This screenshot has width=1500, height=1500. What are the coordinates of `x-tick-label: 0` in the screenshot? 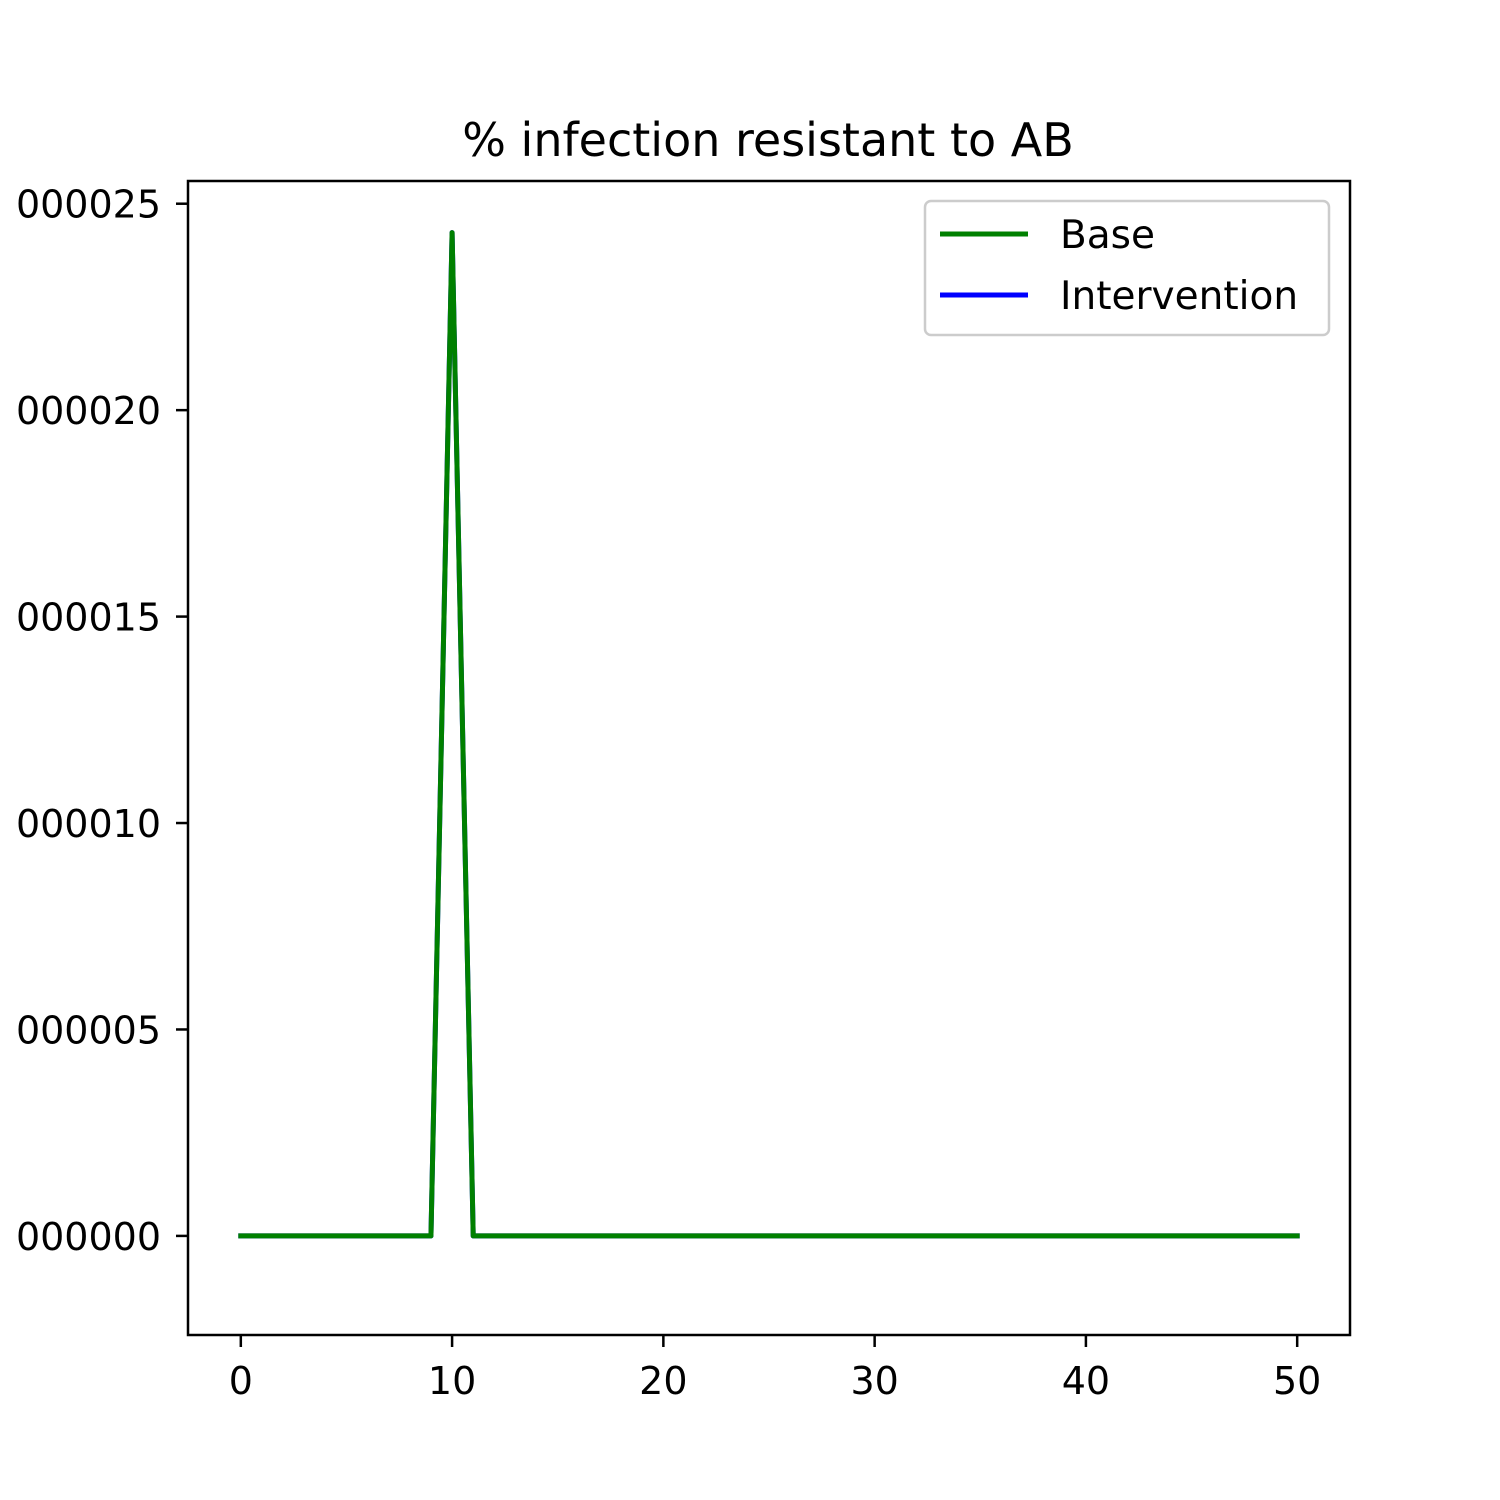 It's located at (241, 1381).